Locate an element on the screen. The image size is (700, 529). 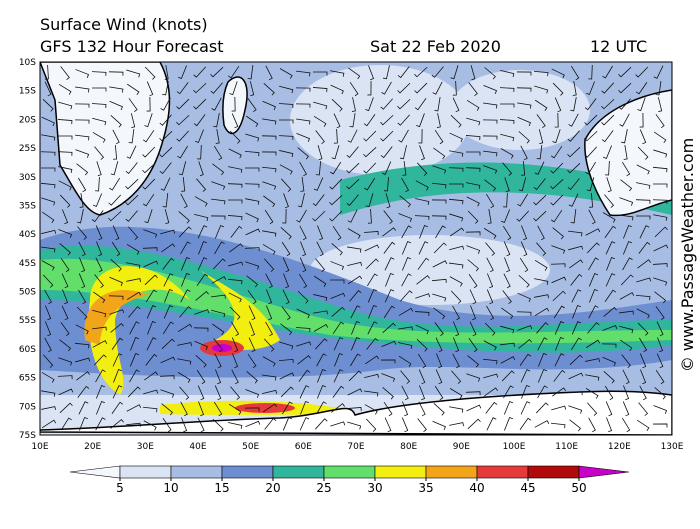
colorbar-tick-label: 35 is located at coordinates (425, 488).